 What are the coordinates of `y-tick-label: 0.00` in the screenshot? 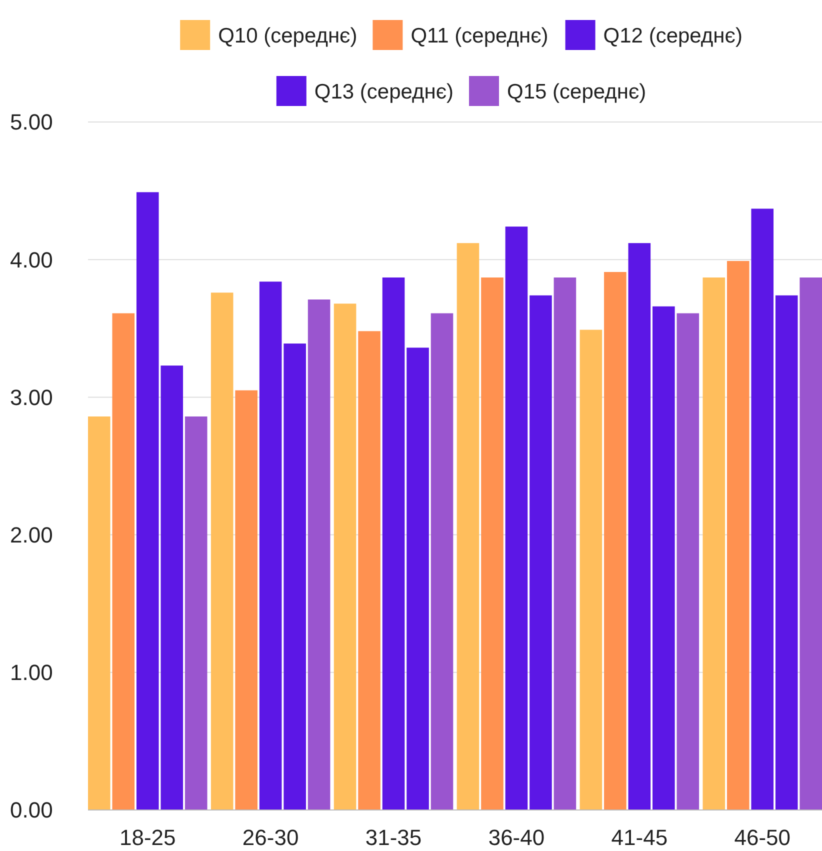 It's located at (31, 810).